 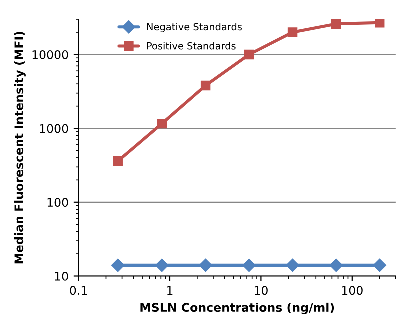 What do you see at coordinates (352, 291) in the screenshot?
I see `x-tick-label: 100` at bounding box center [352, 291].